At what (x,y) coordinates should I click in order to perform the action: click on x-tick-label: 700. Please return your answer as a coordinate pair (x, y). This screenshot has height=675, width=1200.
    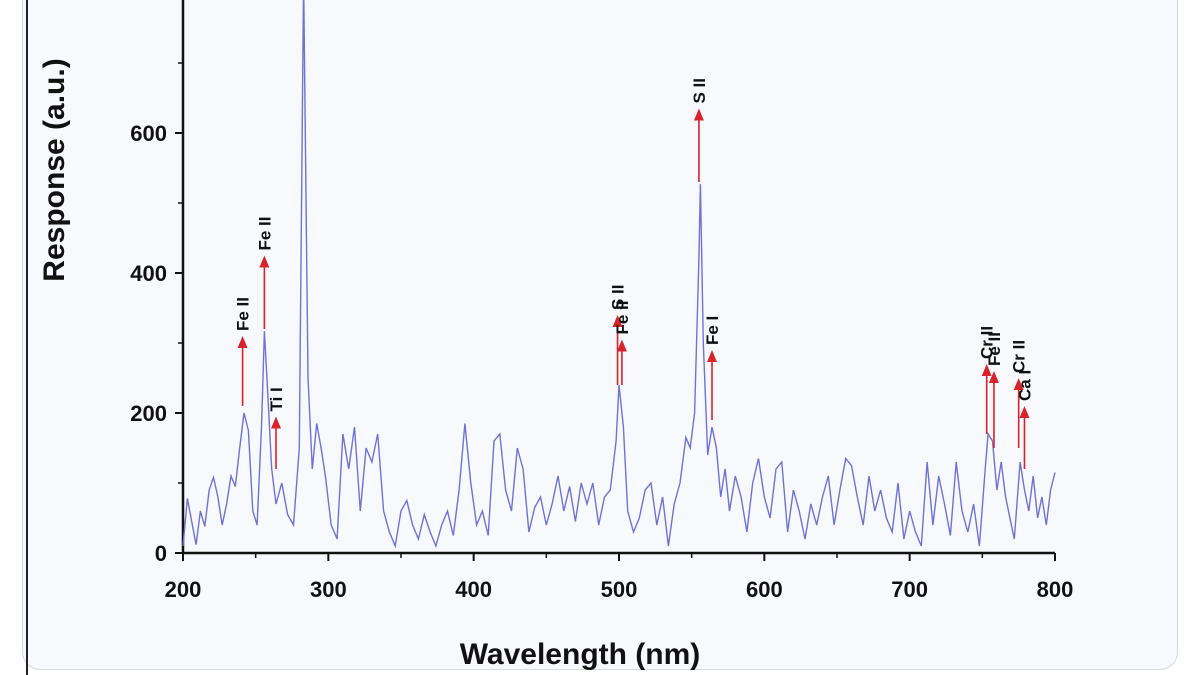
    Looking at the image, I should click on (909, 589).